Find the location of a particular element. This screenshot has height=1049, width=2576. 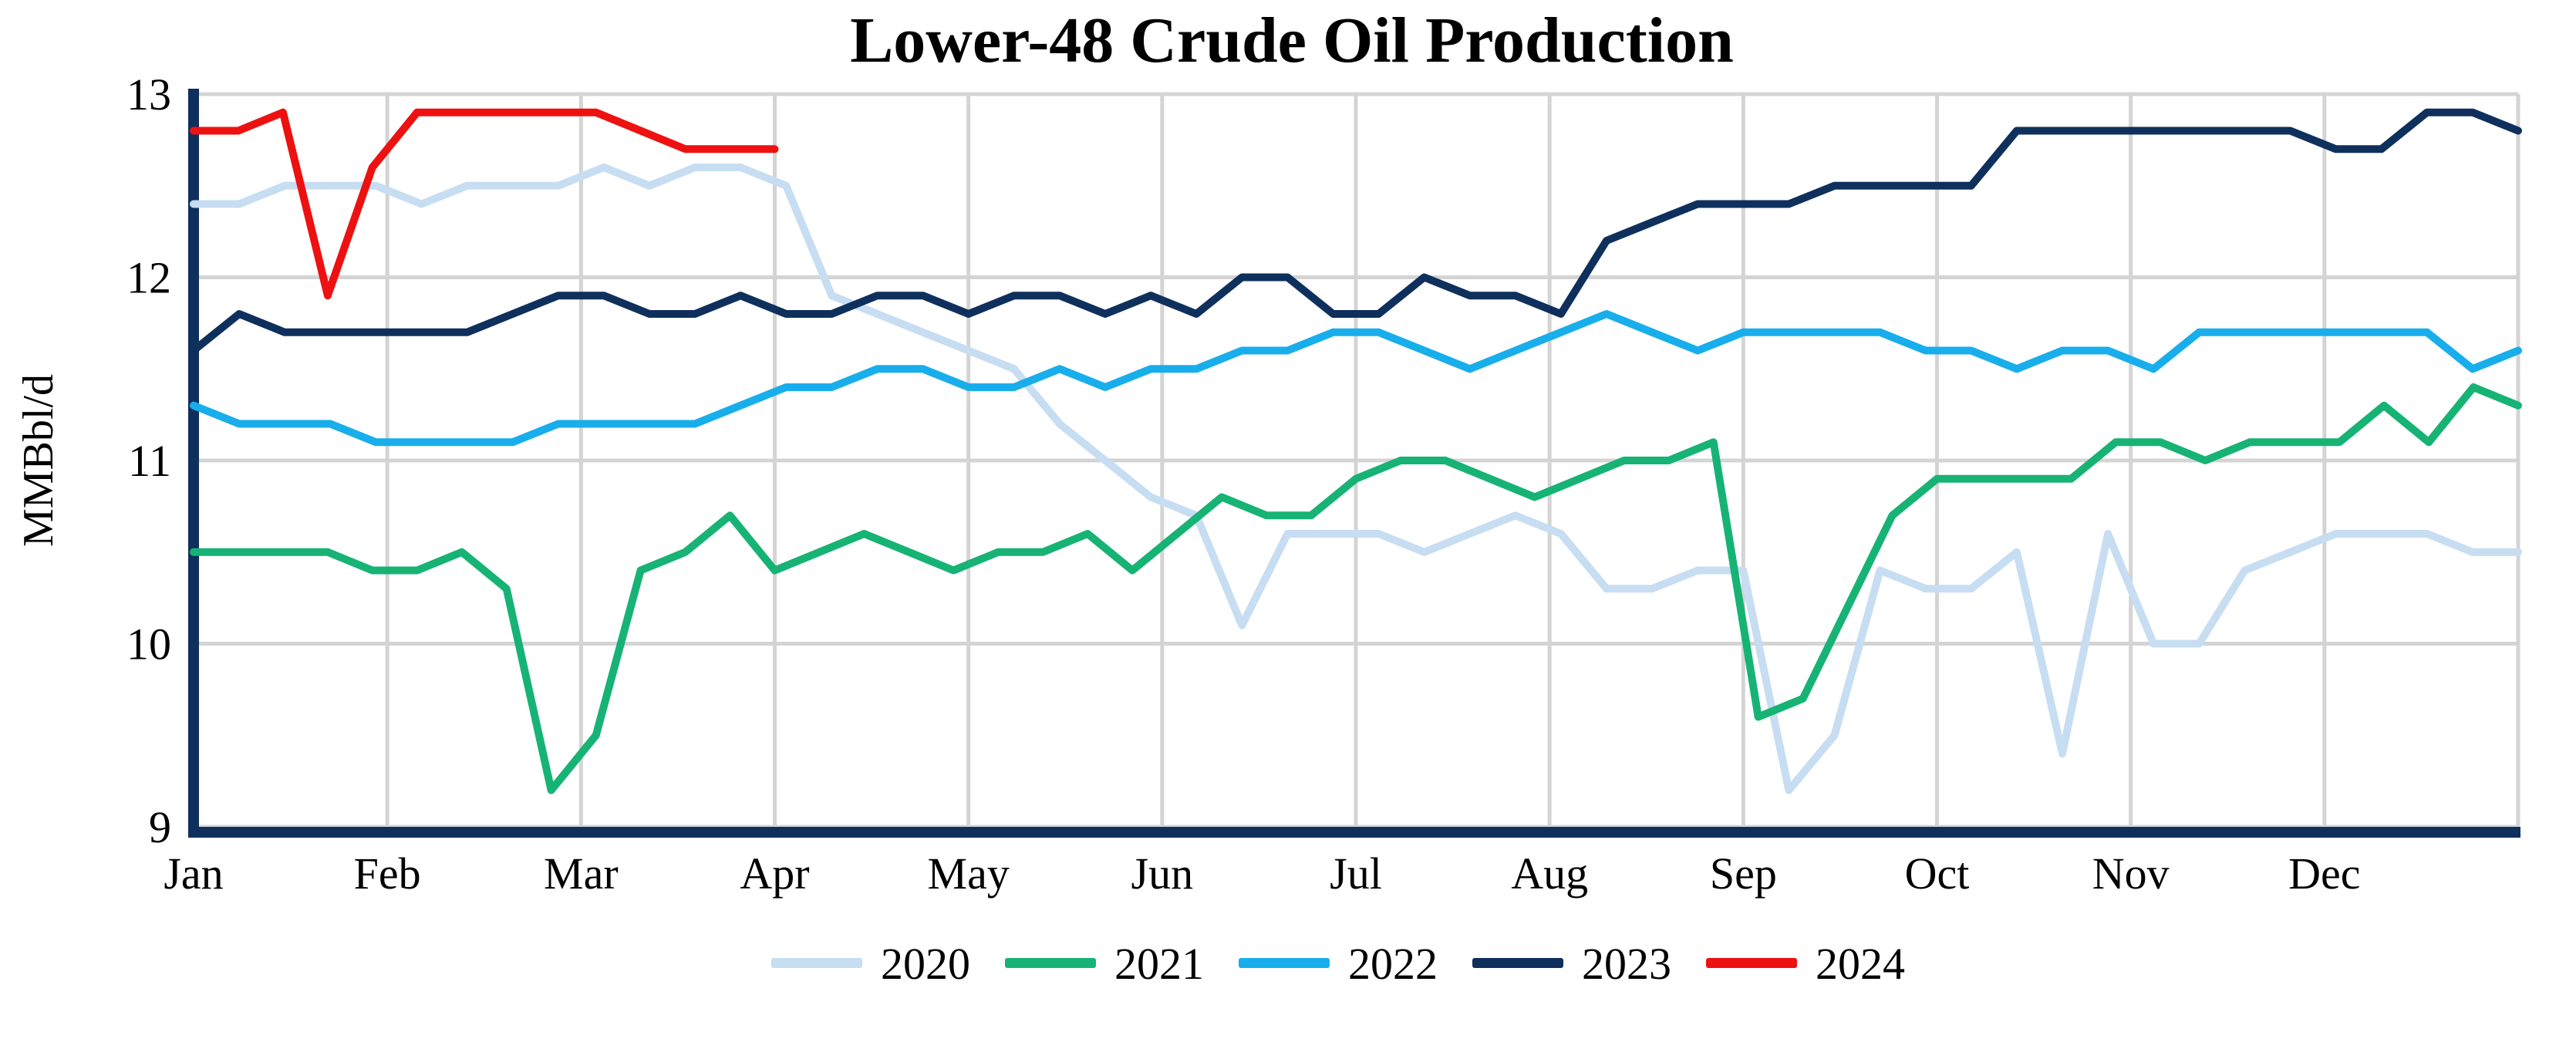

legend: 2020 2021 2022 2023 2024 is located at coordinates (1338, 964).